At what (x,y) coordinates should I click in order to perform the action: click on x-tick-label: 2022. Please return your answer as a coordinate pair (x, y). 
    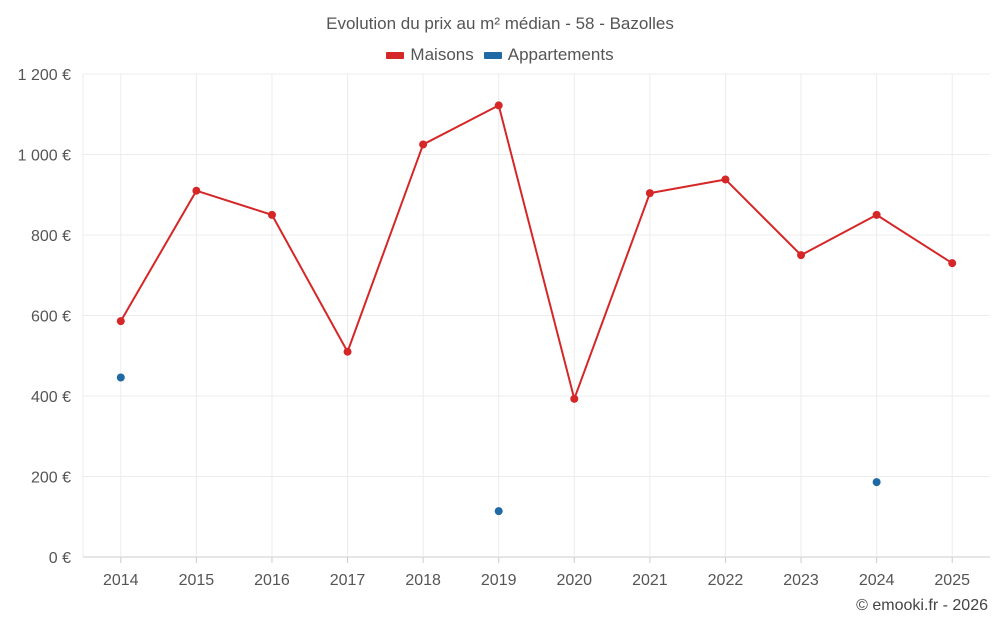
    Looking at the image, I should click on (726, 580).